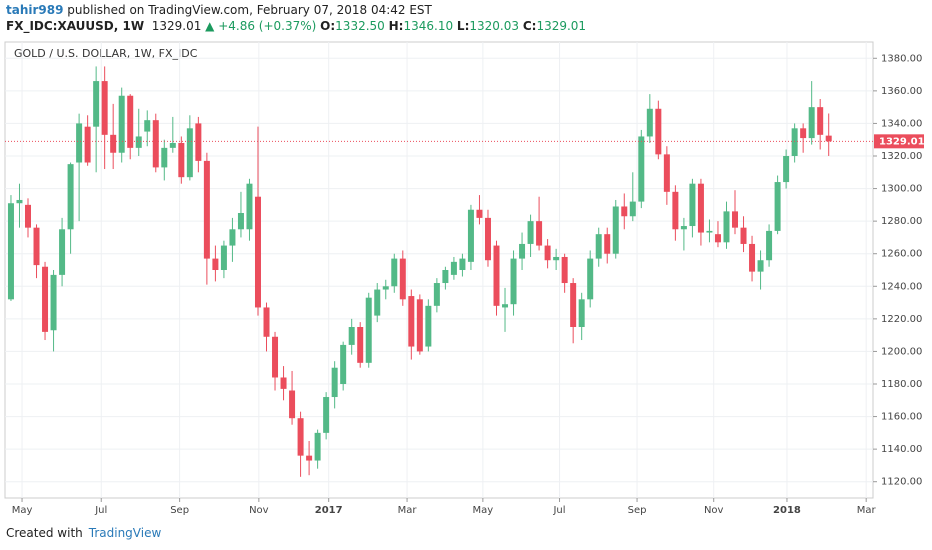 The height and width of the screenshot is (550, 932). I want to click on y-tick-label: 1380.00, so click(901, 58).